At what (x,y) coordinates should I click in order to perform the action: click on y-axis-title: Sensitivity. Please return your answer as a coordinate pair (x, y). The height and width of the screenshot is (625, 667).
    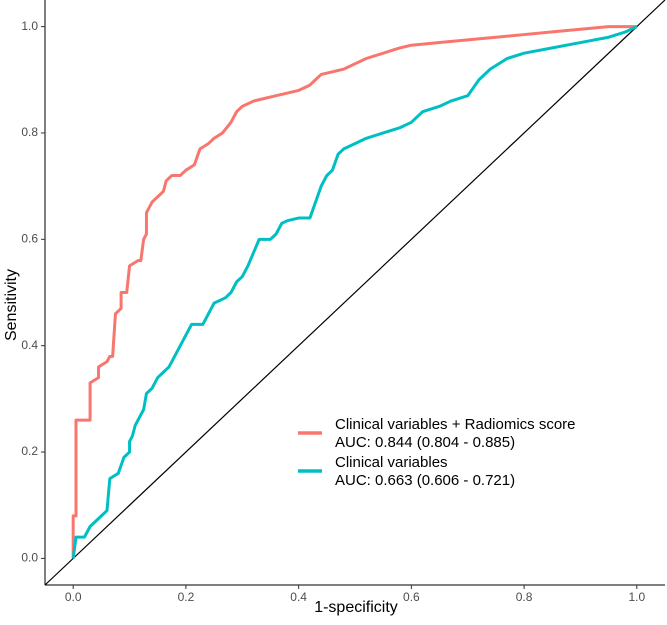
    Looking at the image, I should click on (11, 305).